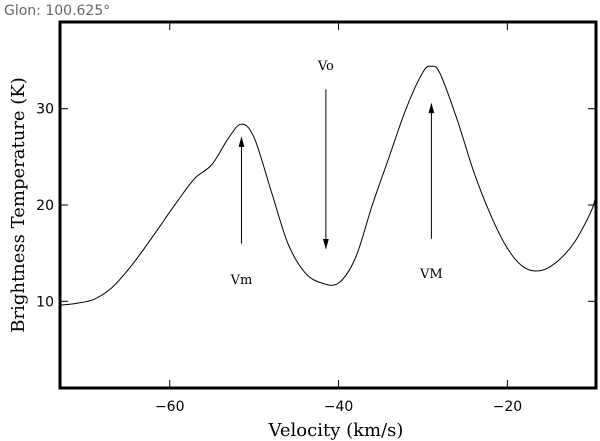 This screenshot has height=441, width=600. I want to click on glon-label: Glon: 100.625°, so click(57, 11).